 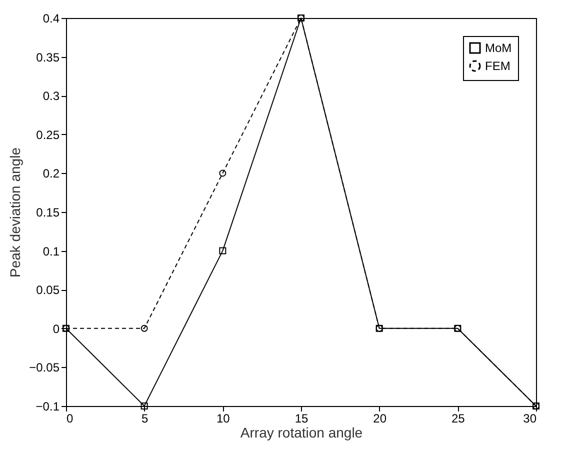 I want to click on y-tick-label: −0.1, so click(x=48, y=407).